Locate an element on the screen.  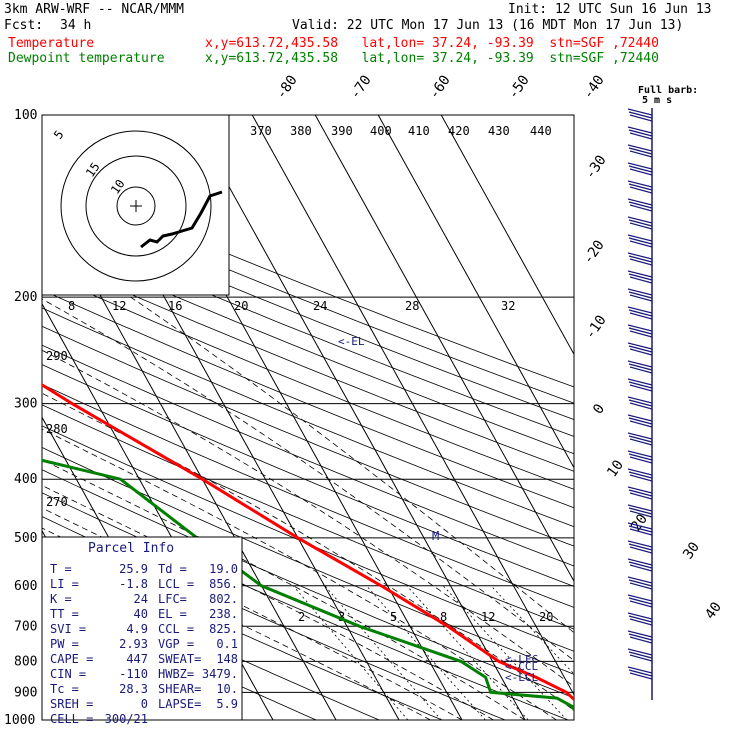
mixing-ratio-label: 20 is located at coordinates (546, 617).